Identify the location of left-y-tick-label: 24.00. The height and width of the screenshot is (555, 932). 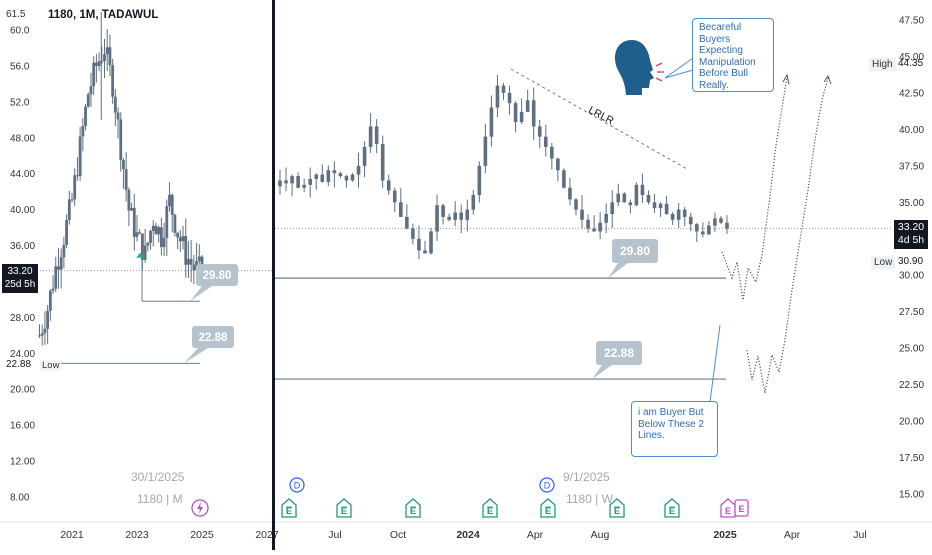
(22, 354).